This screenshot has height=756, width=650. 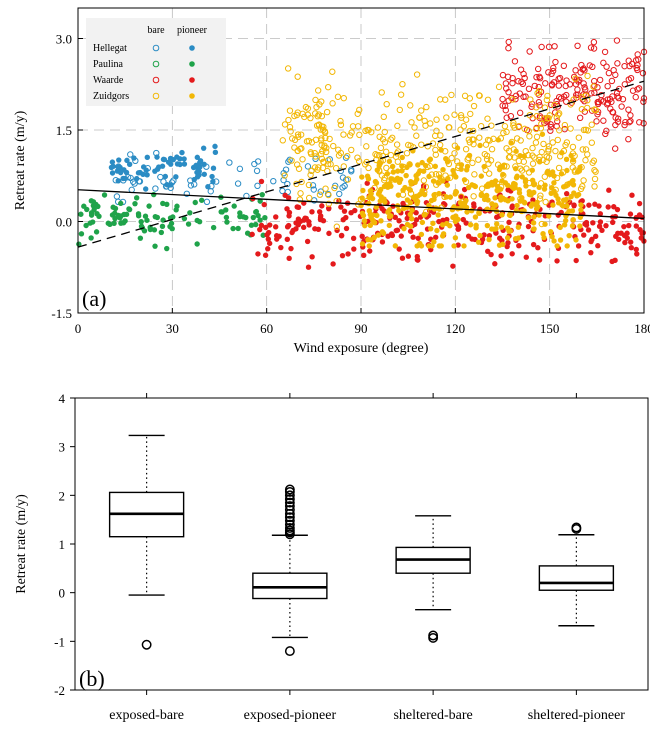 I want to click on x-tick-label: 0, so click(x=78, y=328).